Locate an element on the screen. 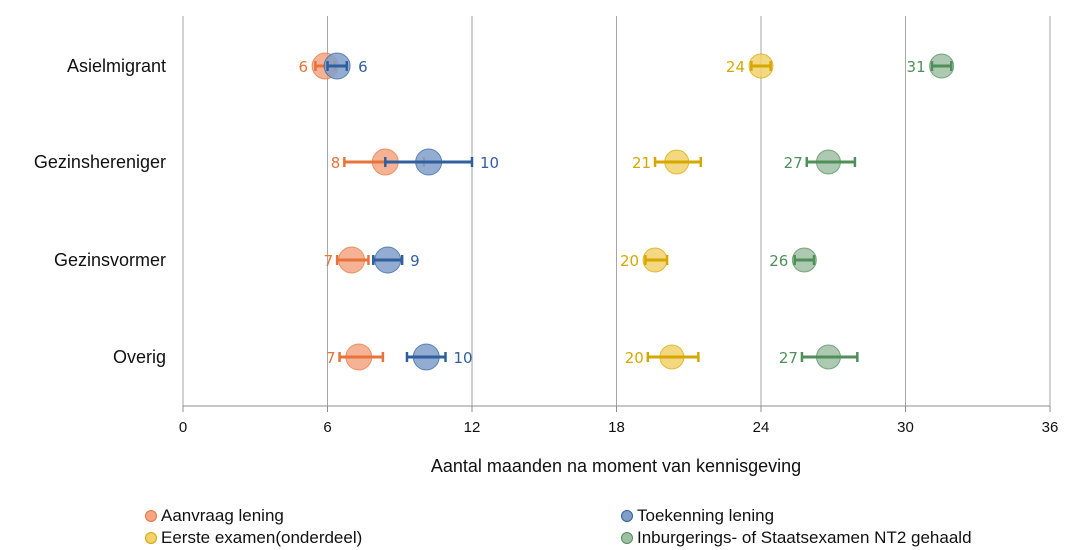  x-tick-label: 0 is located at coordinates (183, 427).